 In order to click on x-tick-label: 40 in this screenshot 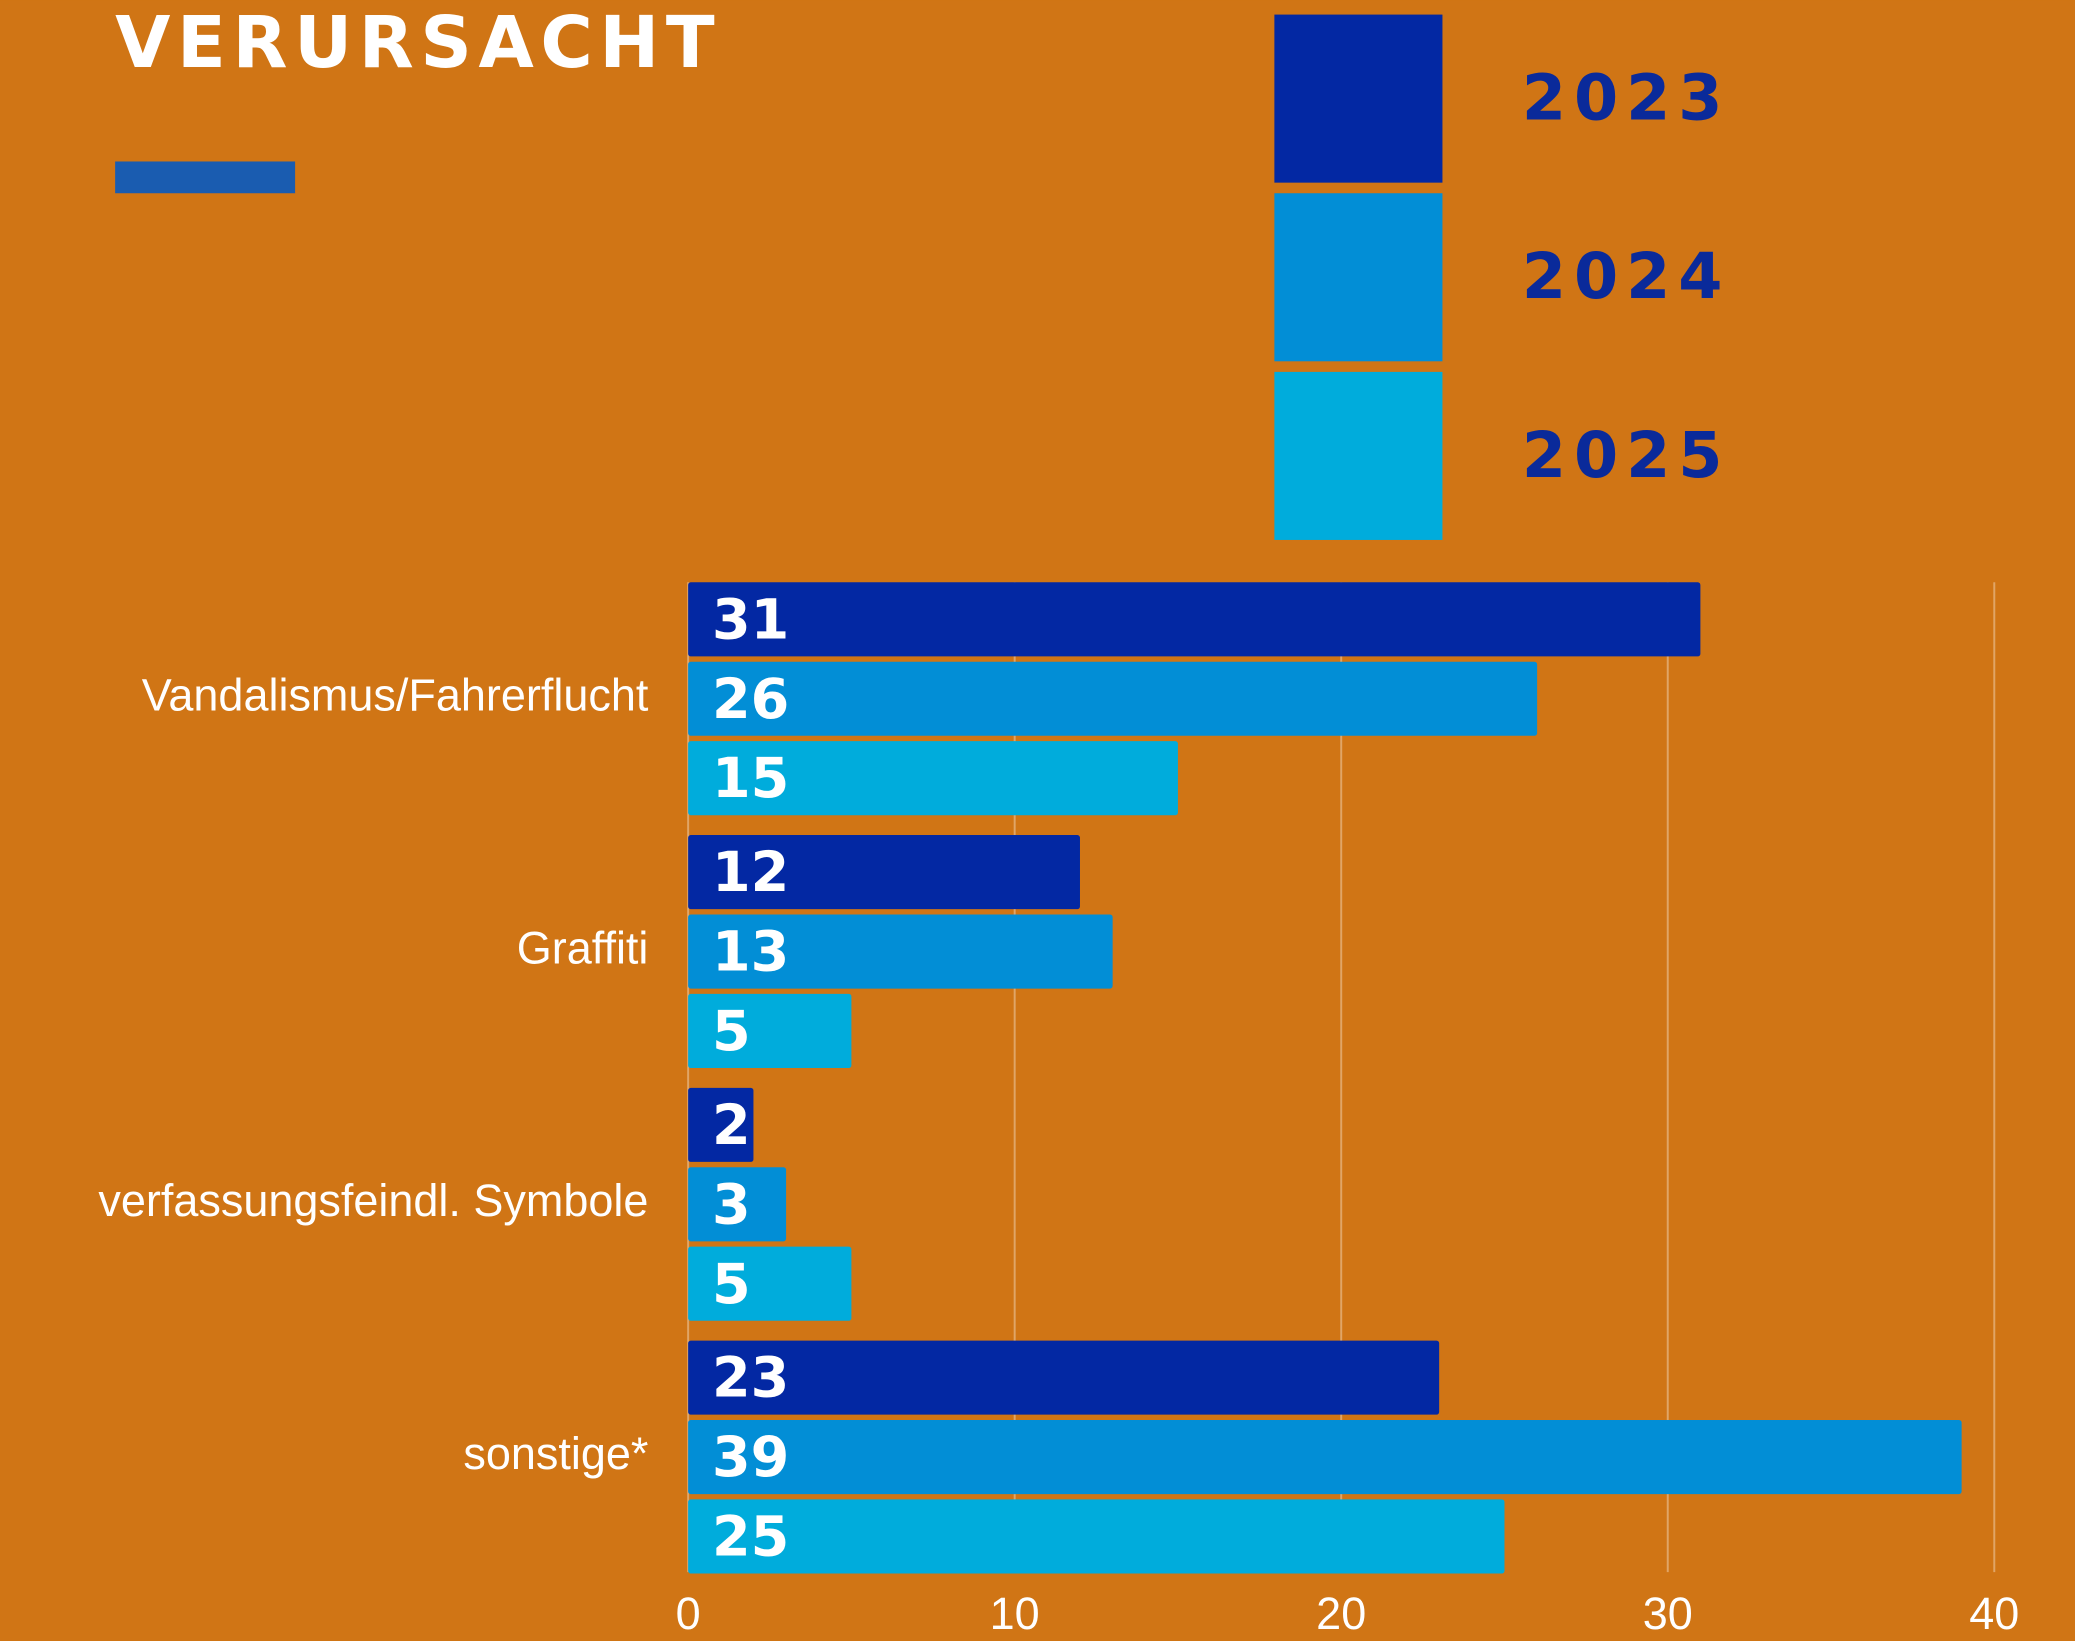, I will do `click(1994, 1613)`.